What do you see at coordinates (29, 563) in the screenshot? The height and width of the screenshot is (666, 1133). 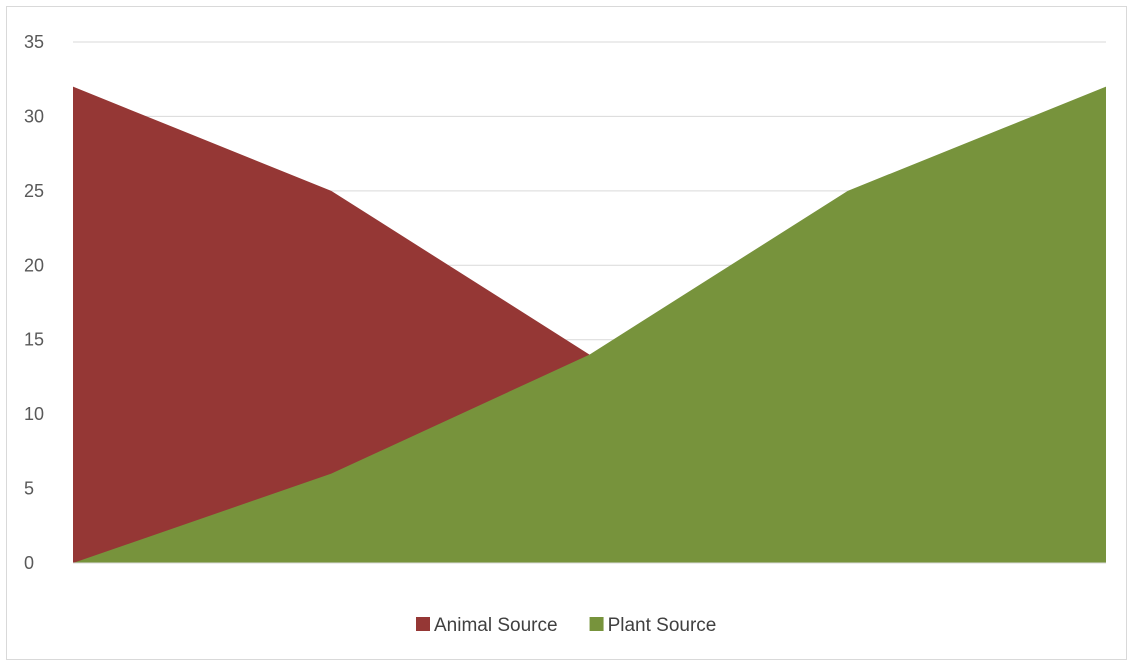 I see `y-tick-label-0: 0` at bounding box center [29, 563].